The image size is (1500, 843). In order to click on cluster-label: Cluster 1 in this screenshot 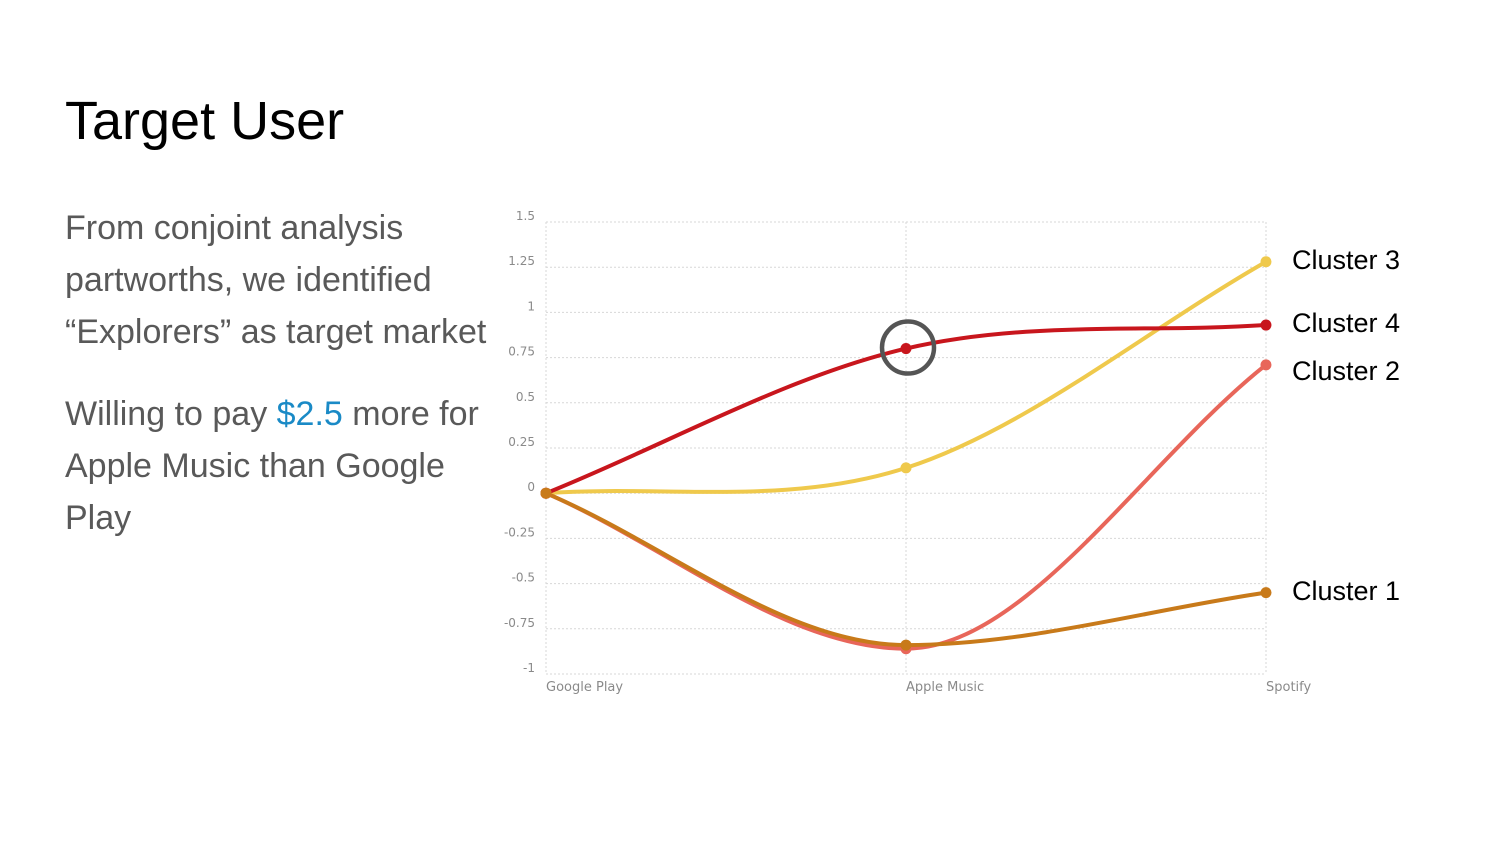, I will do `click(1346, 590)`.